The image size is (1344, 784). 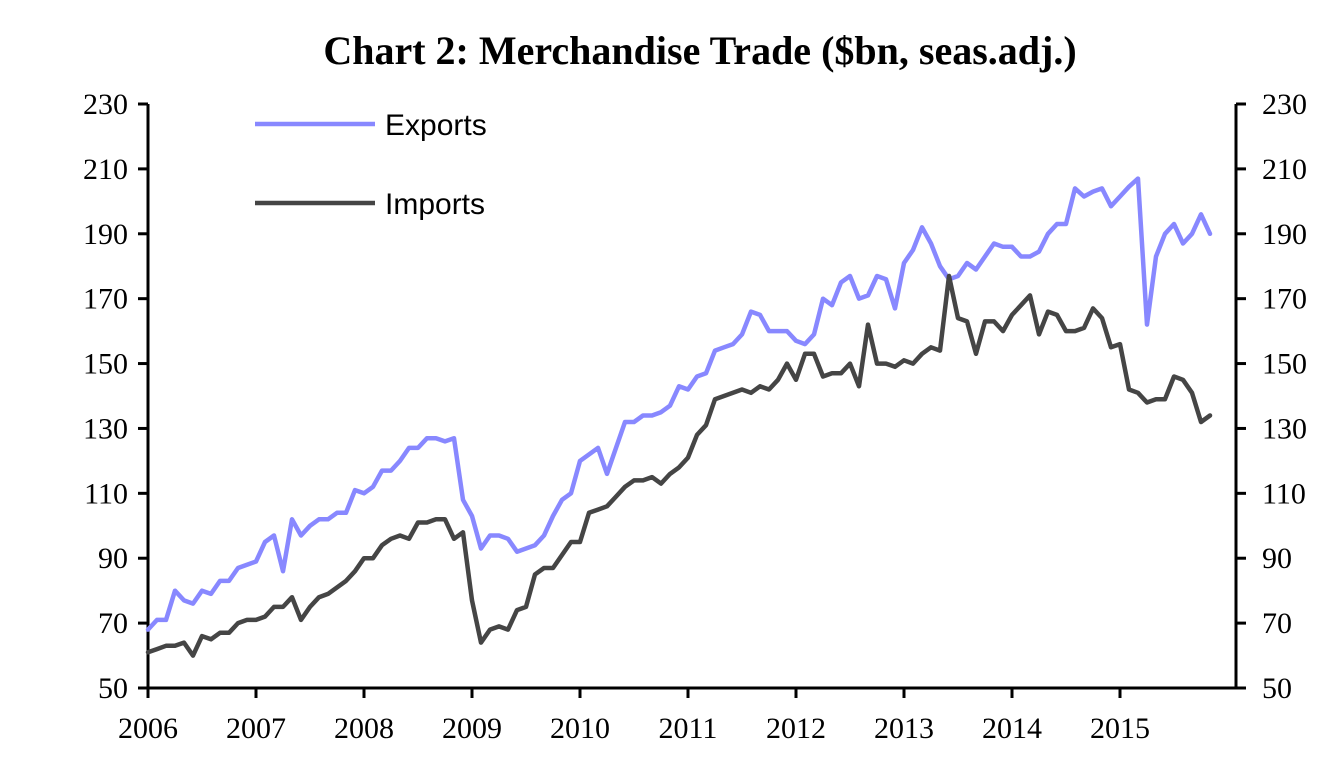 What do you see at coordinates (1277, 623) in the screenshot?
I see `y-tick-label-right: 70` at bounding box center [1277, 623].